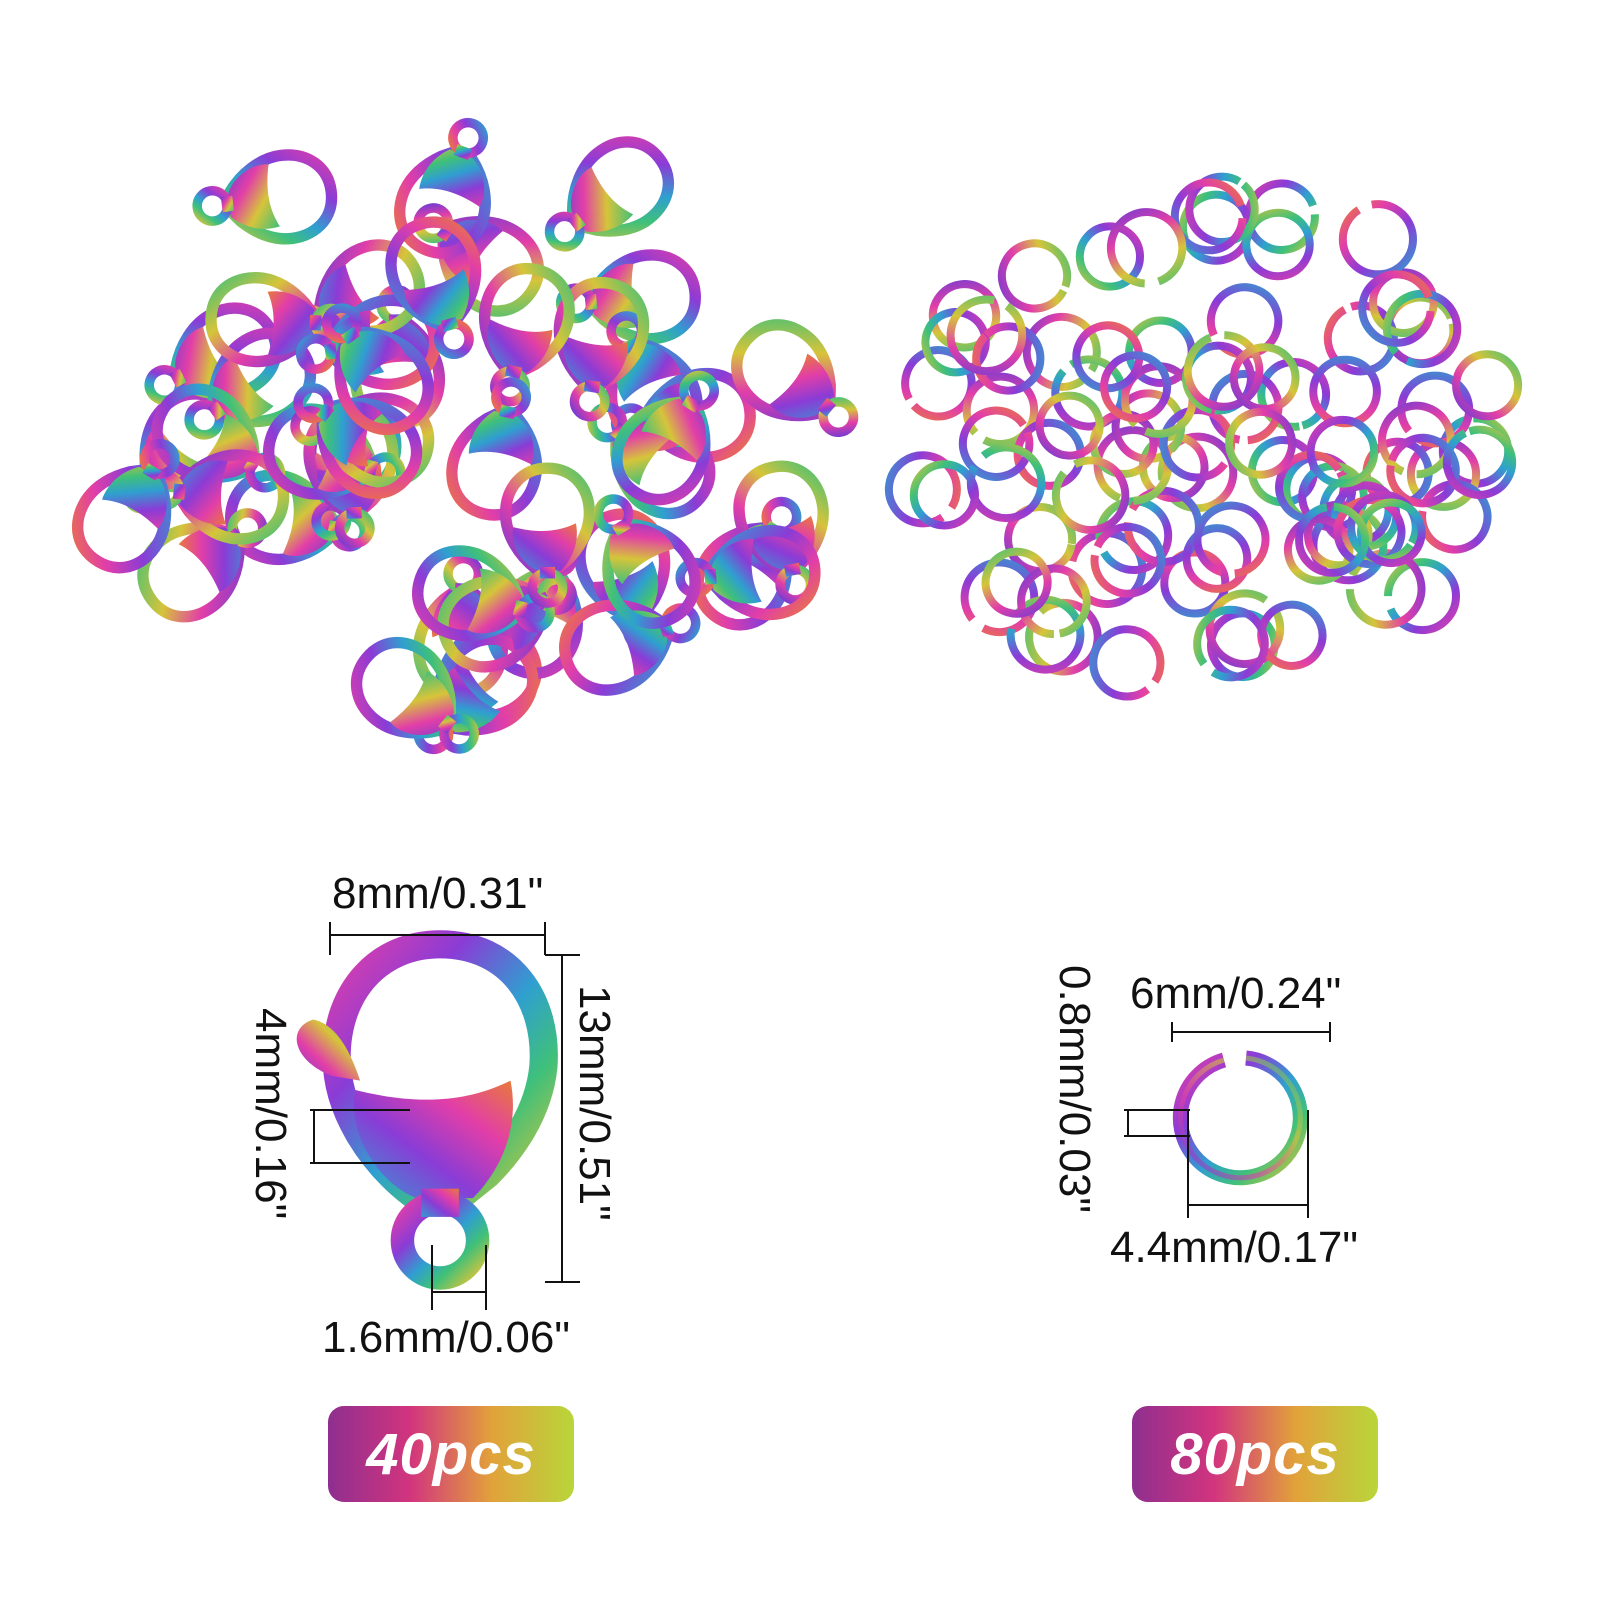 The height and width of the screenshot is (1600, 1600). What do you see at coordinates (1240, 1118) in the screenshot?
I see `jump-ring-detail-image` at bounding box center [1240, 1118].